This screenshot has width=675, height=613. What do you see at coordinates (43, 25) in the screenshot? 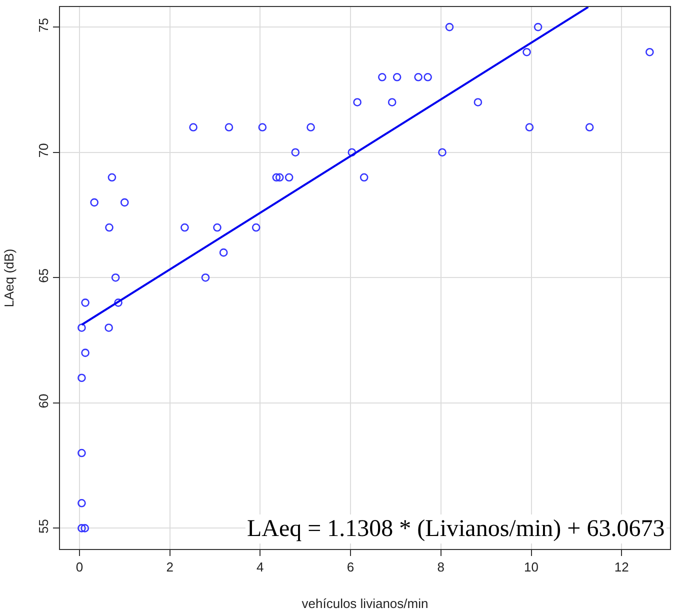
I see `y-tick-label: 75` at bounding box center [43, 25].